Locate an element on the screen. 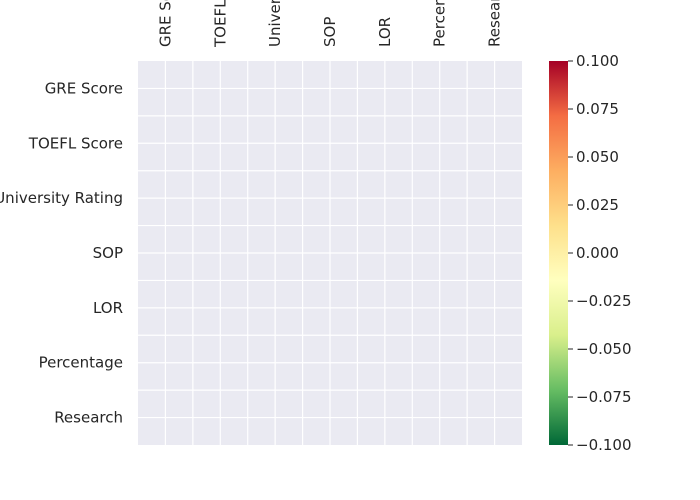 This screenshot has height=500, width=700. colorbar-tick-label: −0.100 is located at coordinates (604, 445).